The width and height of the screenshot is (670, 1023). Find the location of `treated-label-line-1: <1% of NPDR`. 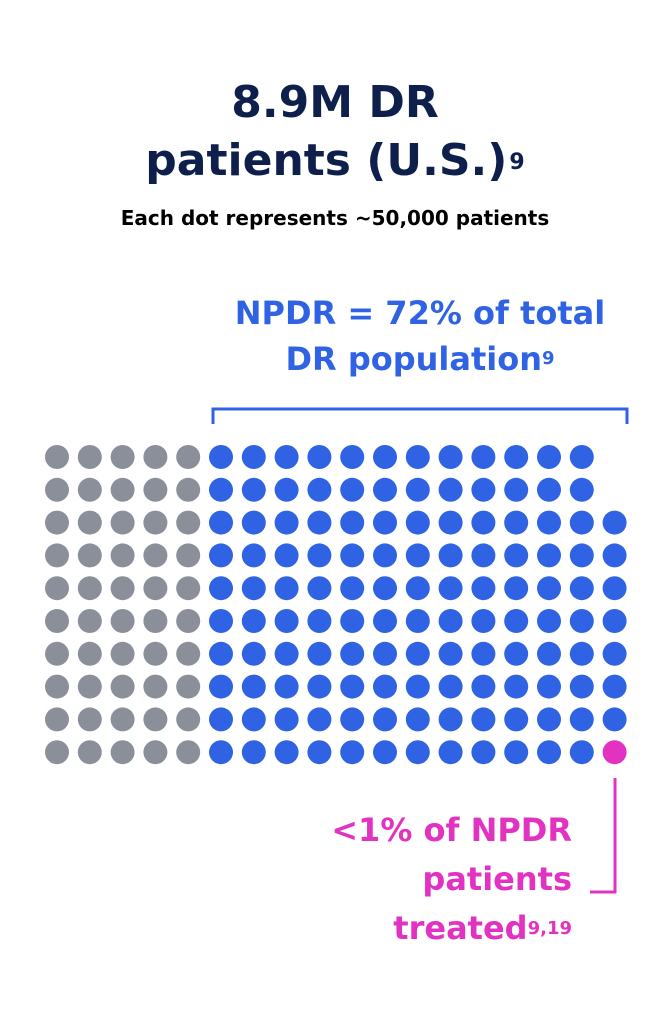

treated-label-line-1: <1% of NPDR is located at coordinates (451, 830).